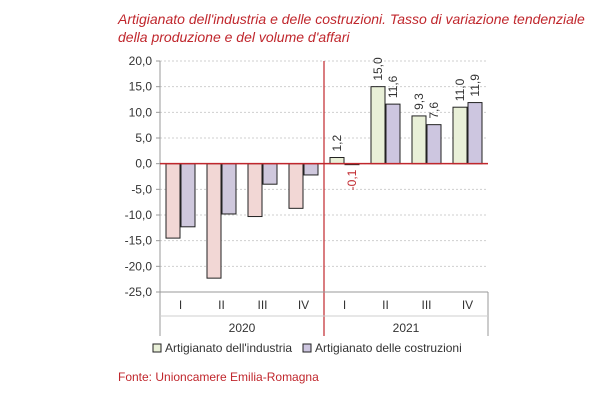 This screenshot has height=406, width=607. I want to click on source-note: Fonte: Unioncamere Emilia-Romagna, so click(218, 377).